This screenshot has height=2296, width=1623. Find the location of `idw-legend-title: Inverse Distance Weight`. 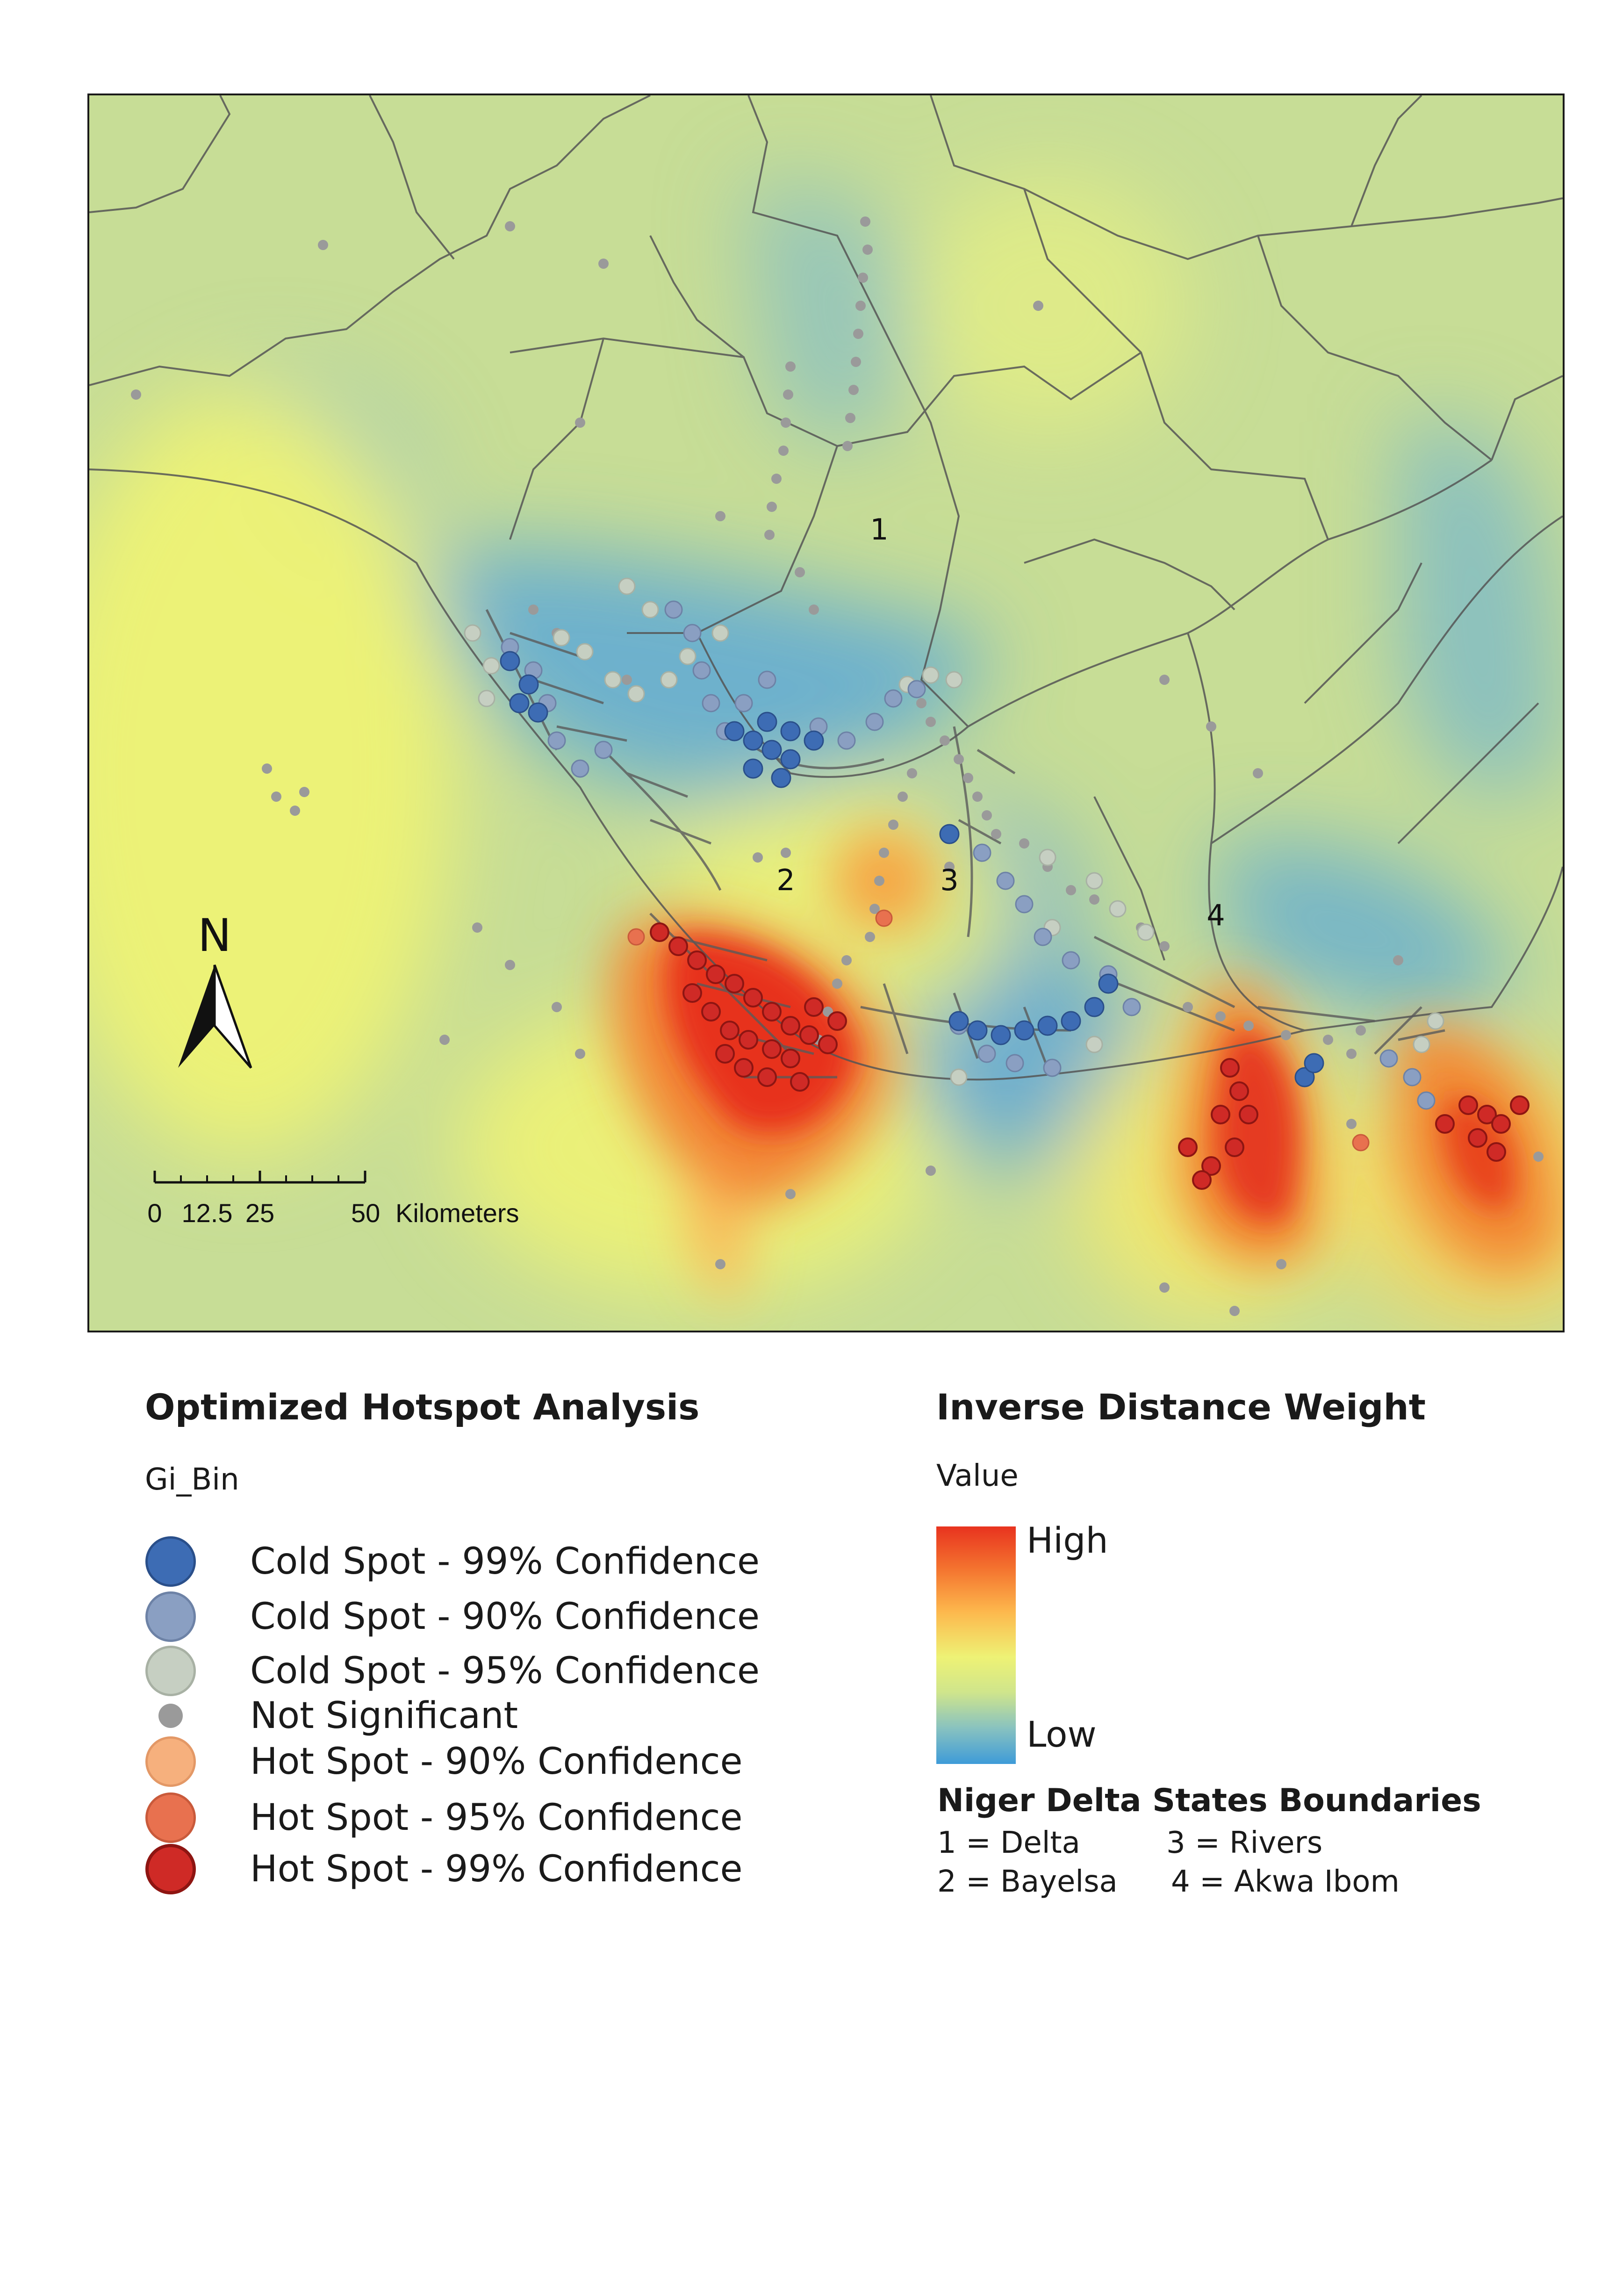

idw-legend-title: Inverse Distance Weight is located at coordinates (1181, 1407).